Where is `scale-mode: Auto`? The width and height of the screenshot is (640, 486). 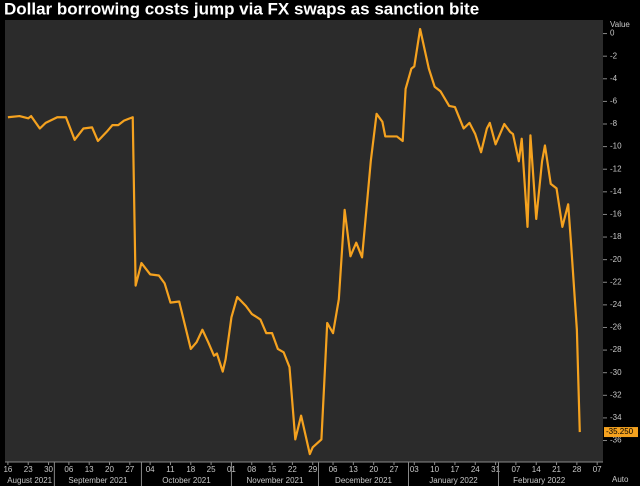 scale-mode: Auto is located at coordinates (620, 479).